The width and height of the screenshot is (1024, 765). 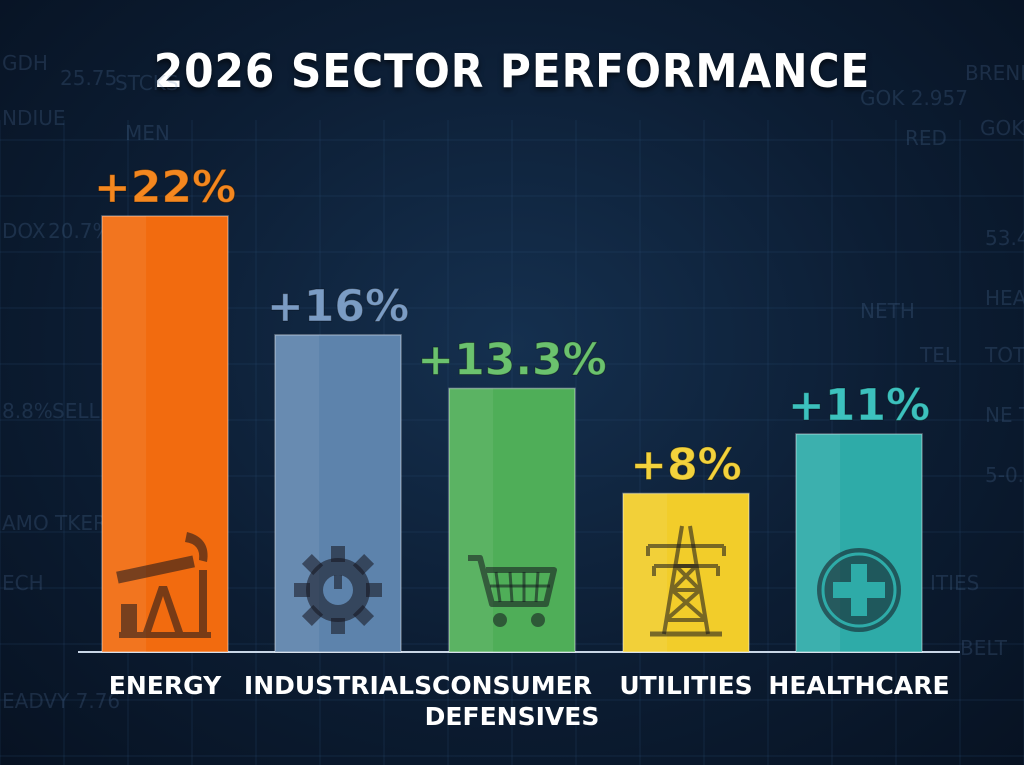 What do you see at coordinates (147, 83) in the screenshot?
I see `background-ticker-label: STCKS` at bounding box center [147, 83].